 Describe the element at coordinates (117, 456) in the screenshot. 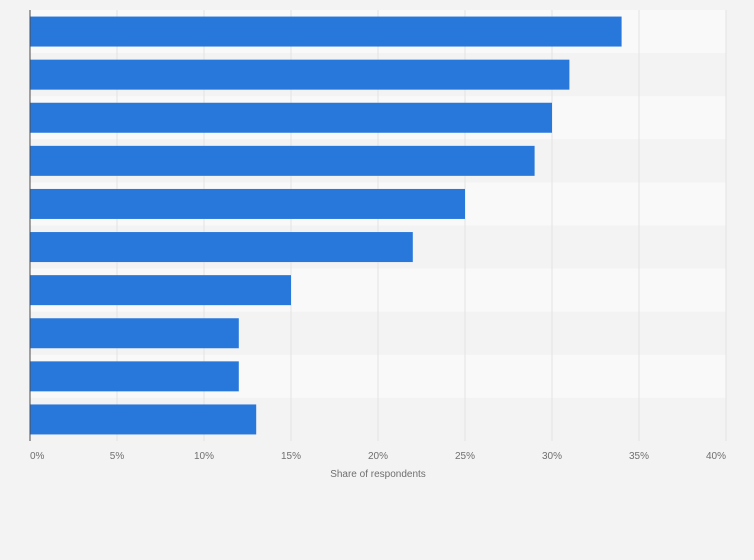

I see `x-tick-label: 5%` at that location.